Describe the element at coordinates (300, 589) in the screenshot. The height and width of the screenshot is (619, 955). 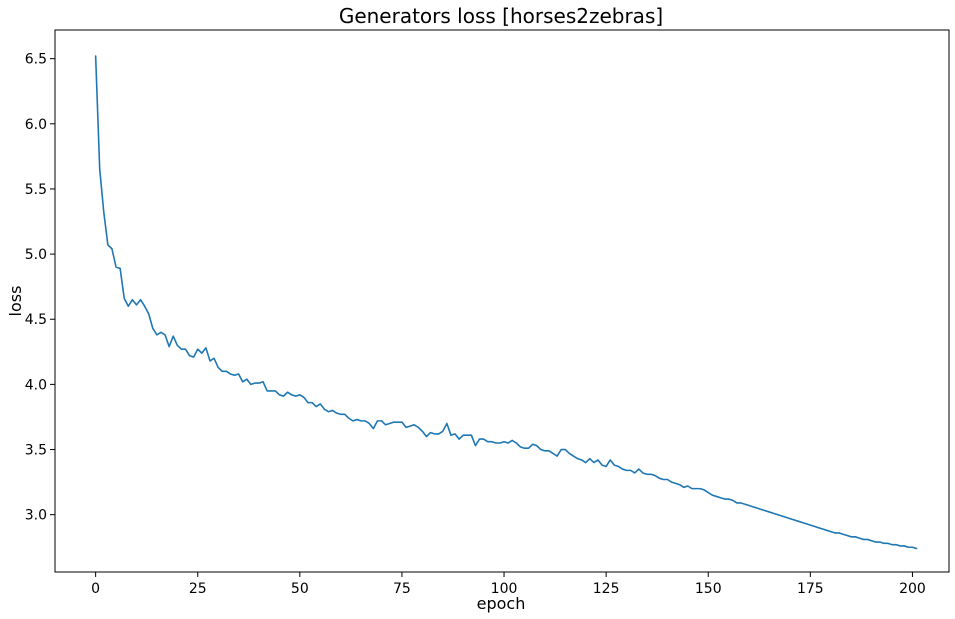
I see `x-tick-label: 50` at that location.